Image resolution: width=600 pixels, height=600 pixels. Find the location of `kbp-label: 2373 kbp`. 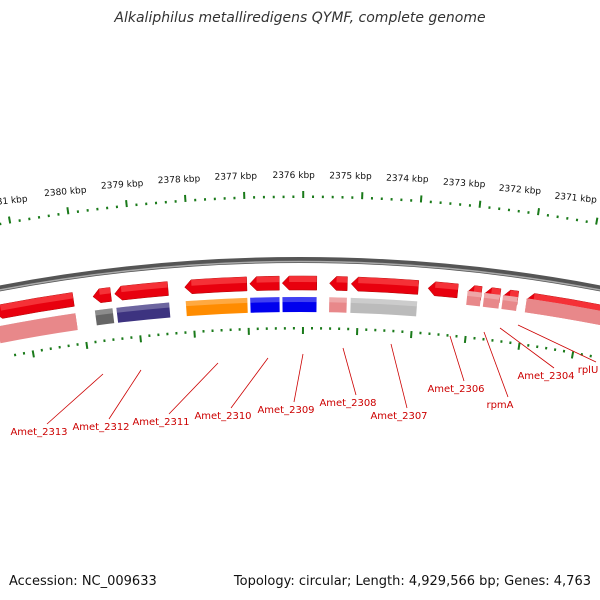

kbp-label: 2373 kbp is located at coordinates (464, 184).